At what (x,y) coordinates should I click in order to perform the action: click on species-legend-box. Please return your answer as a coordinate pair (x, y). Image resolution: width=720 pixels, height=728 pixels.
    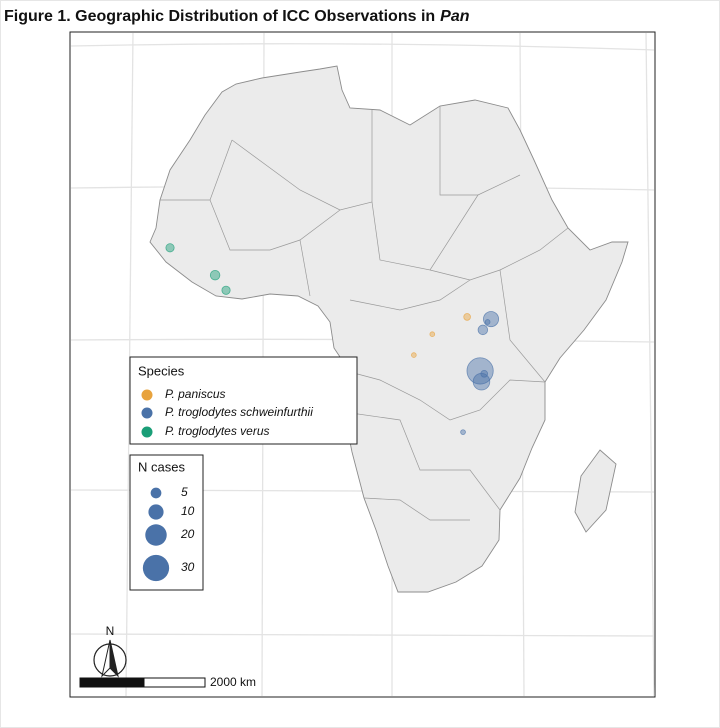
    Looking at the image, I should click on (243, 400).